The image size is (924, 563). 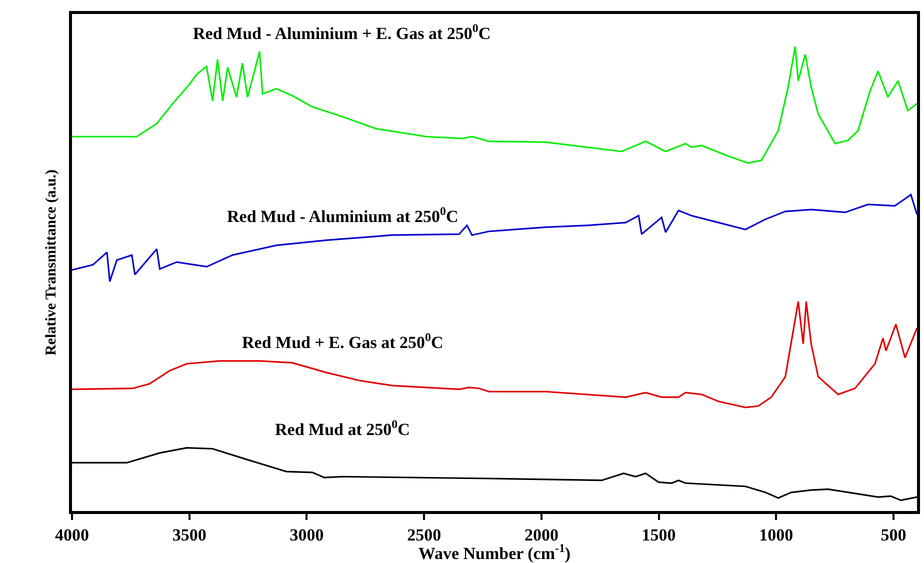 What do you see at coordinates (659, 534) in the screenshot?
I see `x-tick-label: 1500` at bounding box center [659, 534].